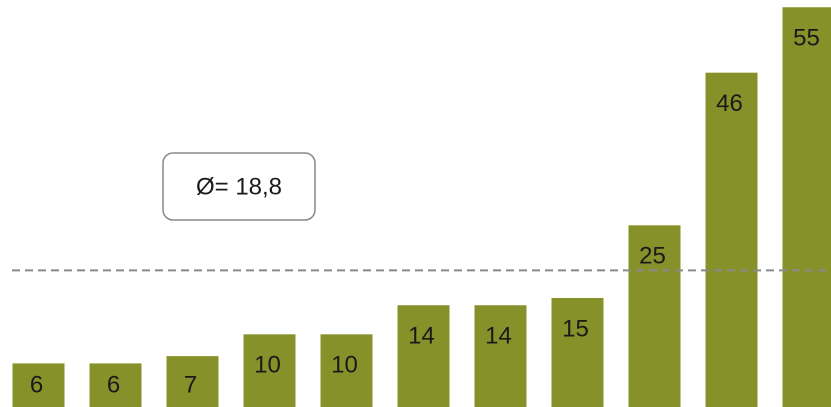 The width and height of the screenshot is (831, 407). Describe the element at coordinates (652, 256) in the screenshot. I see `value-label: 25` at that location.